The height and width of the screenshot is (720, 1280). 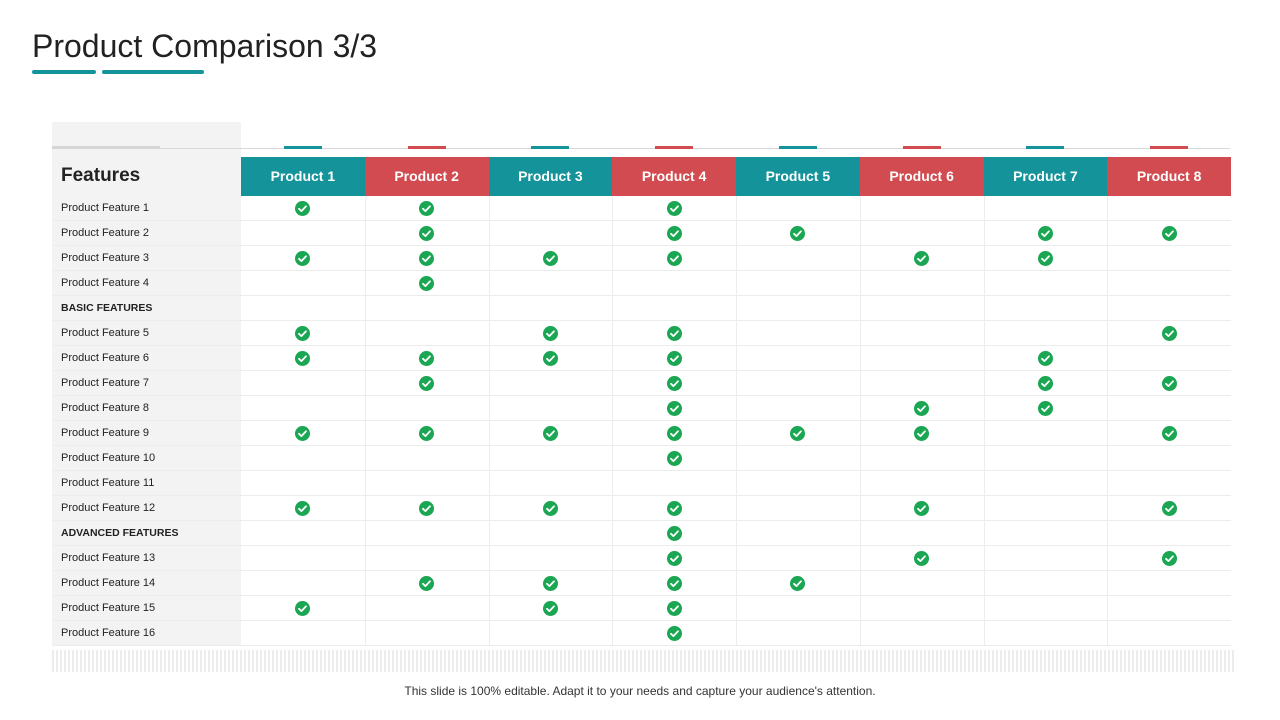 What do you see at coordinates (641, 583) in the screenshot?
I see `table-row: Product Feature 14` at bounding box center [641, 583].